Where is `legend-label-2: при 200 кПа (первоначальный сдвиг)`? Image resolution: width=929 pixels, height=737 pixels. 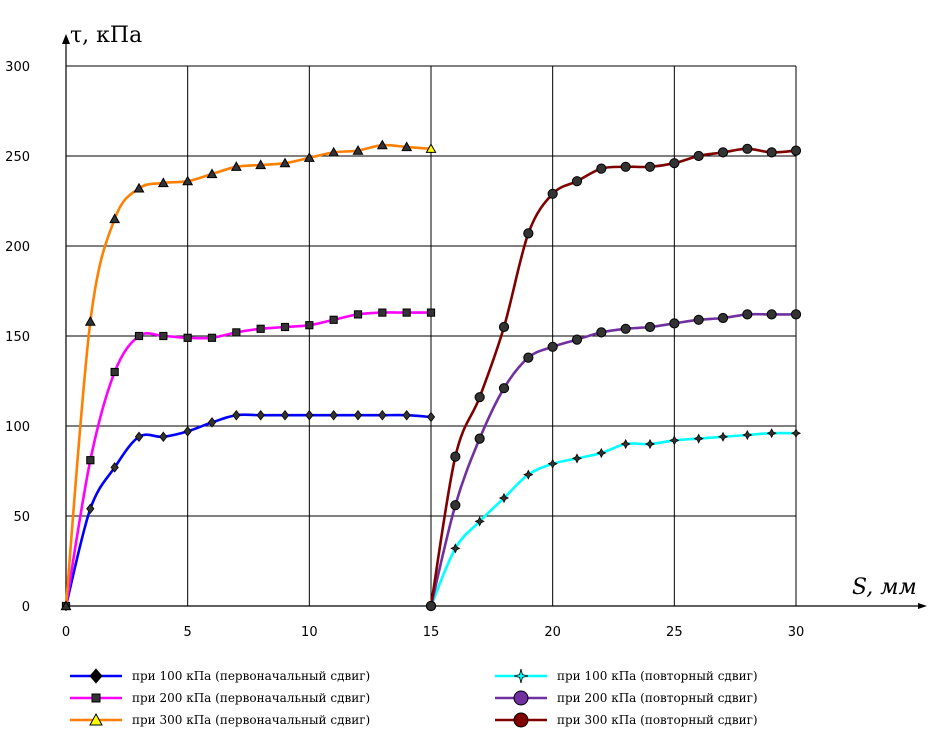
legend-label-2: при 200 кПа (первоначальный сдвиг) is located at coordinates (251, 698).